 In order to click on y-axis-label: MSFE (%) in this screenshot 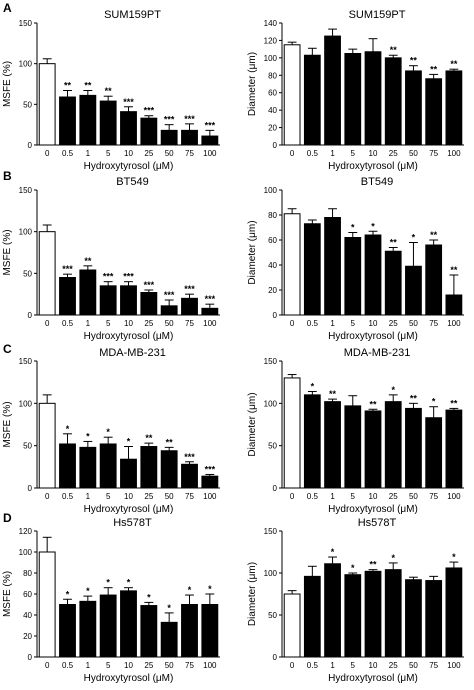, I will do `click(7, 84)`.